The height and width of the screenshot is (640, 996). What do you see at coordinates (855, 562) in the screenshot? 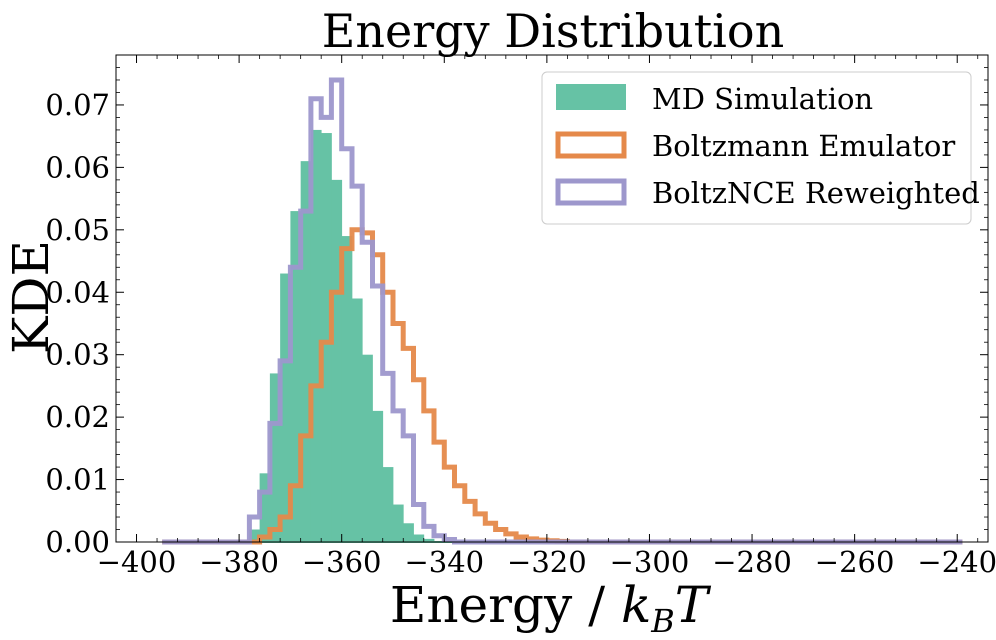
I see `x-tick-label-7: −260` at bounding box center [855, 562].